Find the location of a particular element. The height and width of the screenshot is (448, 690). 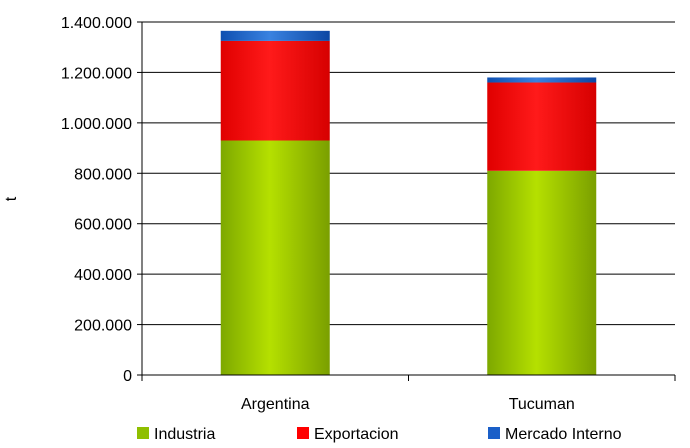

y-axis-title: t is located at coordinates (11, 198).